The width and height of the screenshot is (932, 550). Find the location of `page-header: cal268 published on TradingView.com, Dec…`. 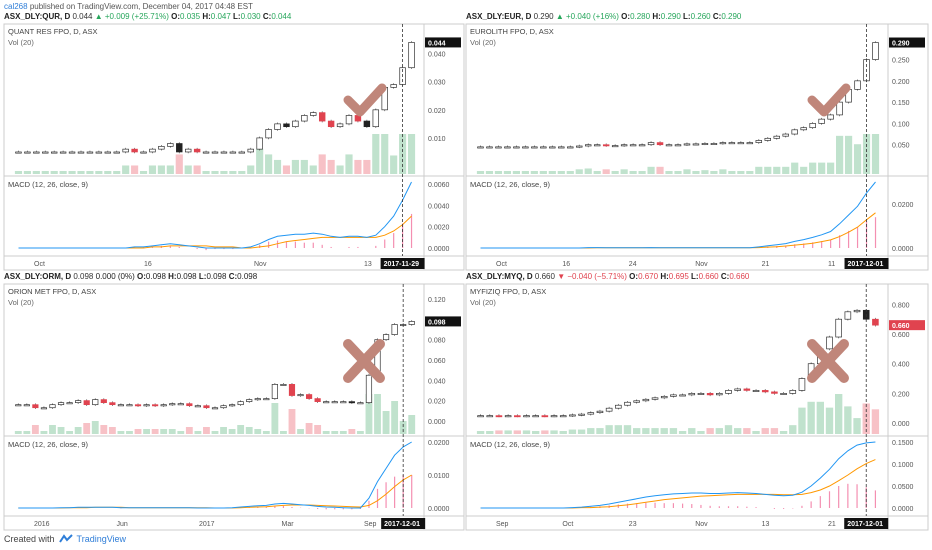

page-header: cal268 published on TradingView.com, Dec… is located at coordinates (128, 6).